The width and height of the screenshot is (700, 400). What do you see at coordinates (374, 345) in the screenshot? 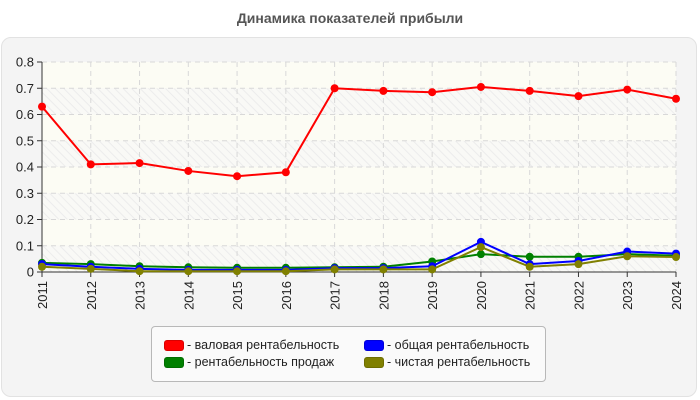
I see `legend-swatch-blue` at bounding box center [374, 345].